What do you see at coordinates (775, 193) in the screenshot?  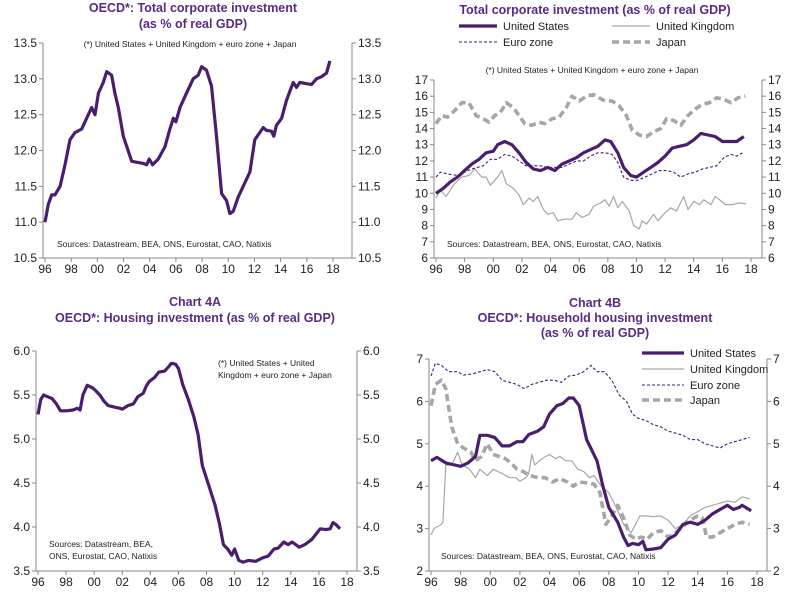 I see `y-tick-label-right: 10` at bounding box center [775, 193].